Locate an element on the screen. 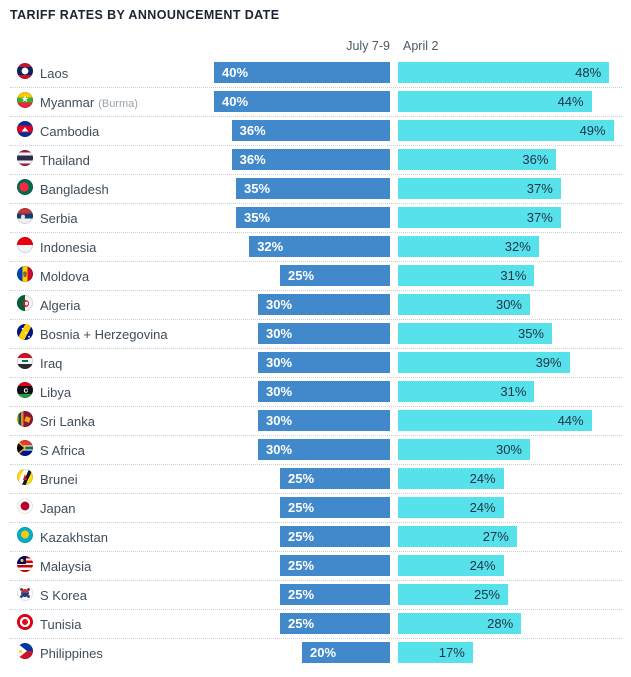 This screenshot has height=677, width=631. column-header-april: April 2 is located at coordinates (421, 46).